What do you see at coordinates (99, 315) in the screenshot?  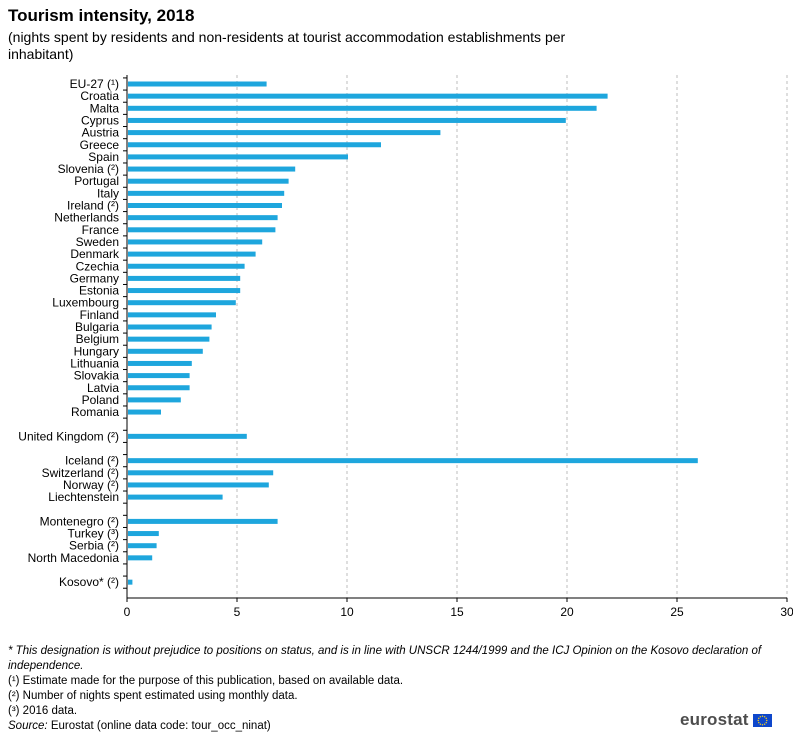 I see `y-category-label: Finland` at bounding box center [99, 315].